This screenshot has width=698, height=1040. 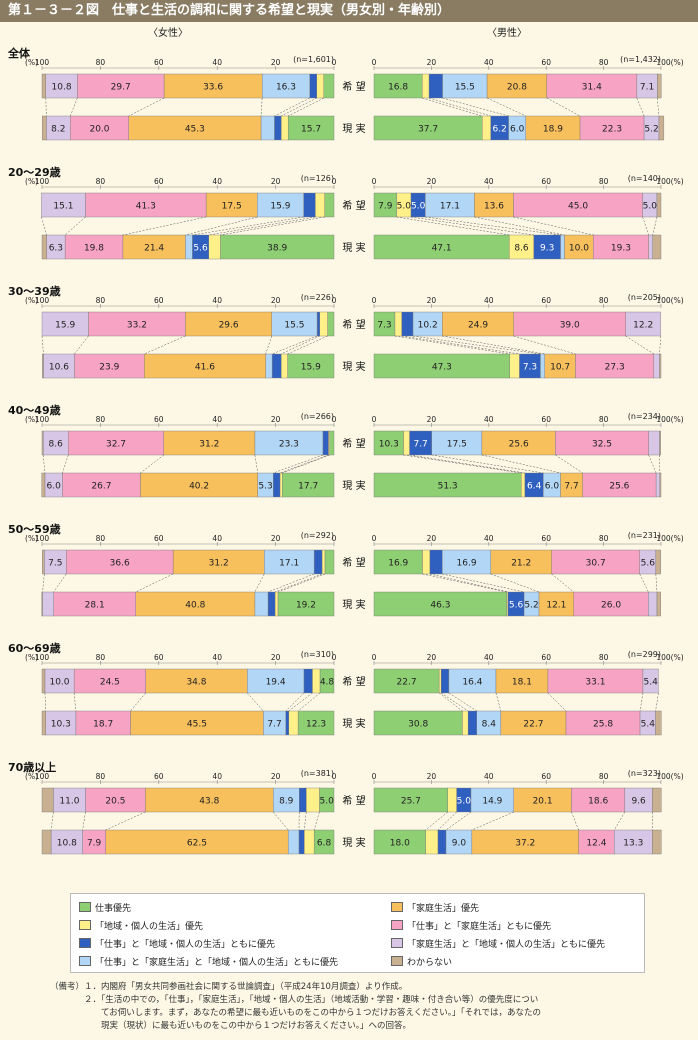 What do you see at coordinates (640, 59) in the screenshot?
I see `male-n-0: (n=1,432)` at bounding box center [640, 59].